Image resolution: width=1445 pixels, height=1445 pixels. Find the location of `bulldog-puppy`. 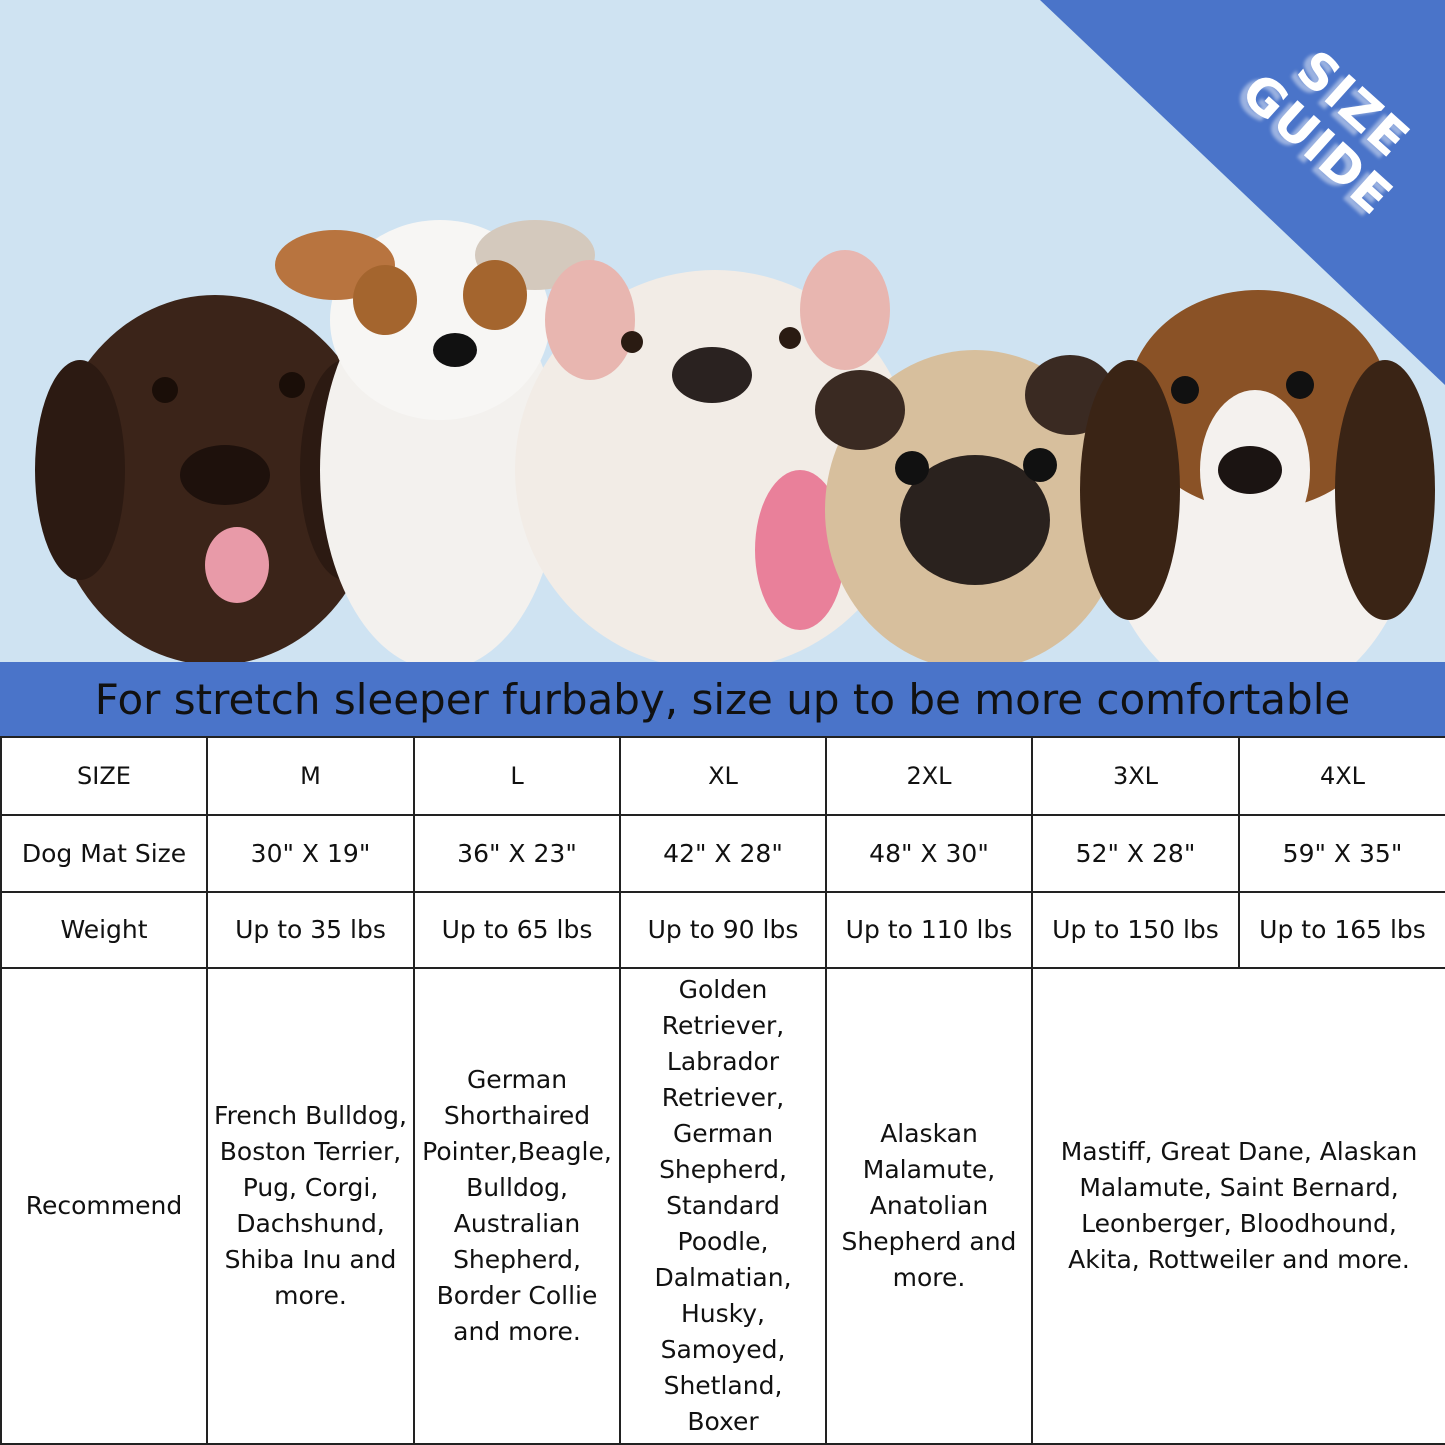

bulldog-puppy is located at coordinates (715, 456).